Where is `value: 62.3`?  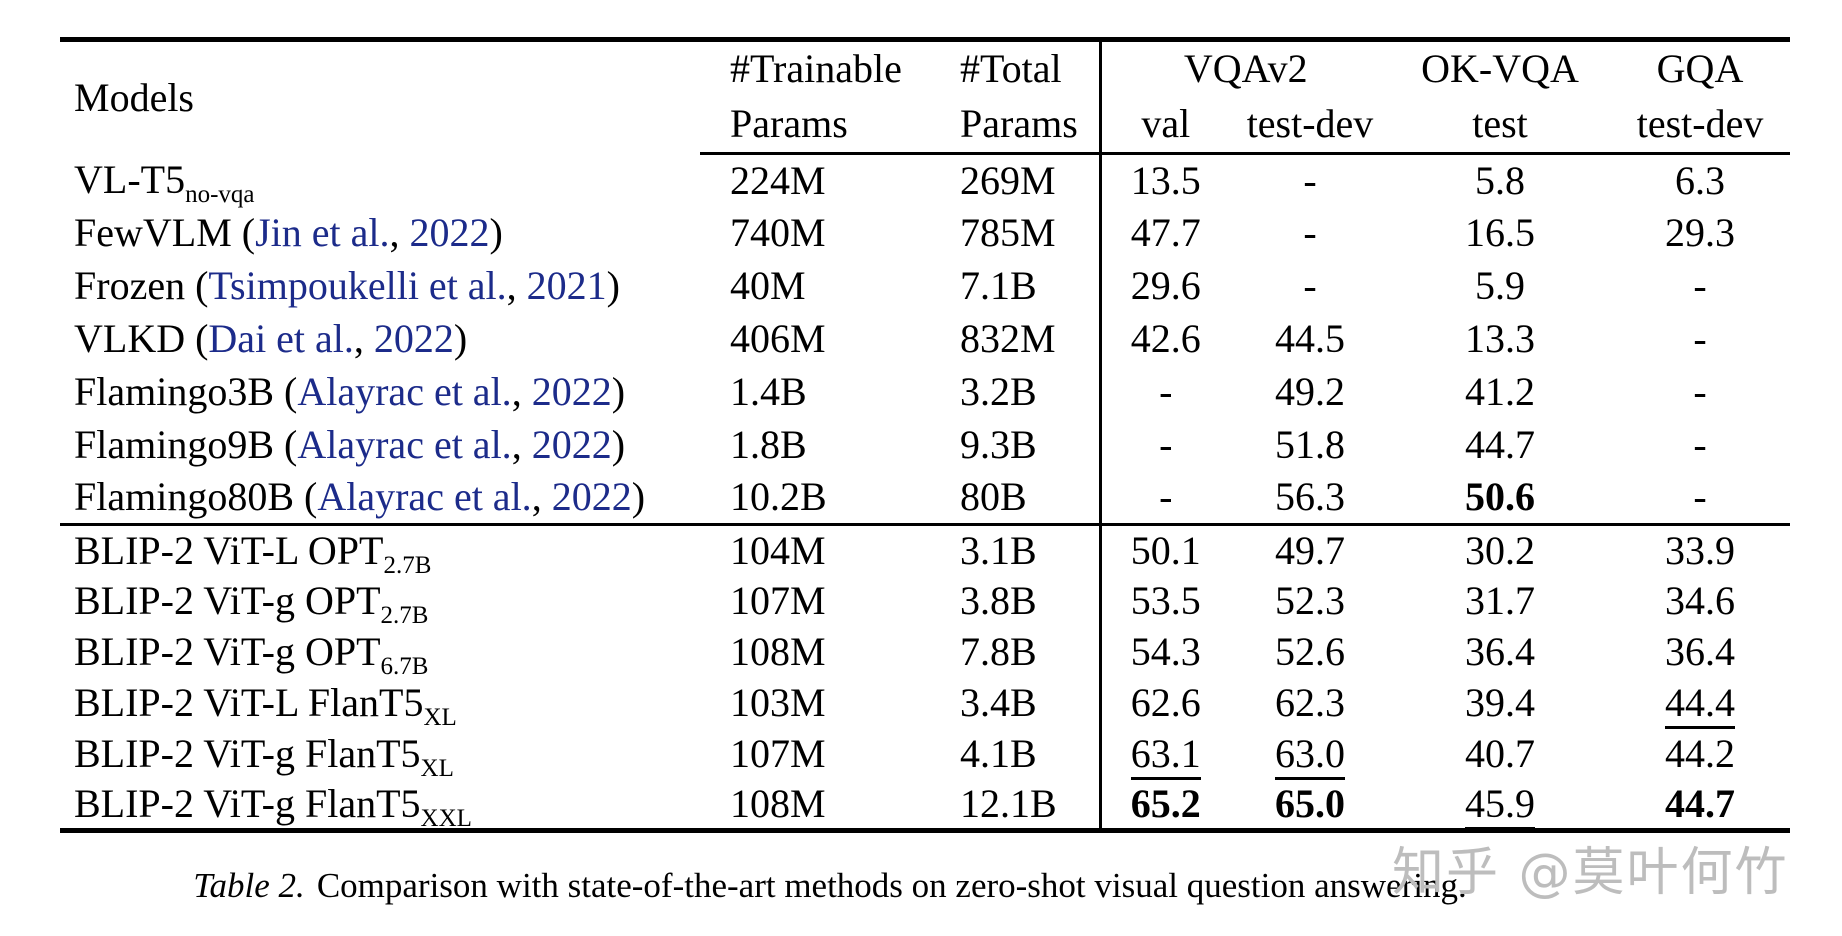
value: 62.3 is located at coordinates (1310, 702).